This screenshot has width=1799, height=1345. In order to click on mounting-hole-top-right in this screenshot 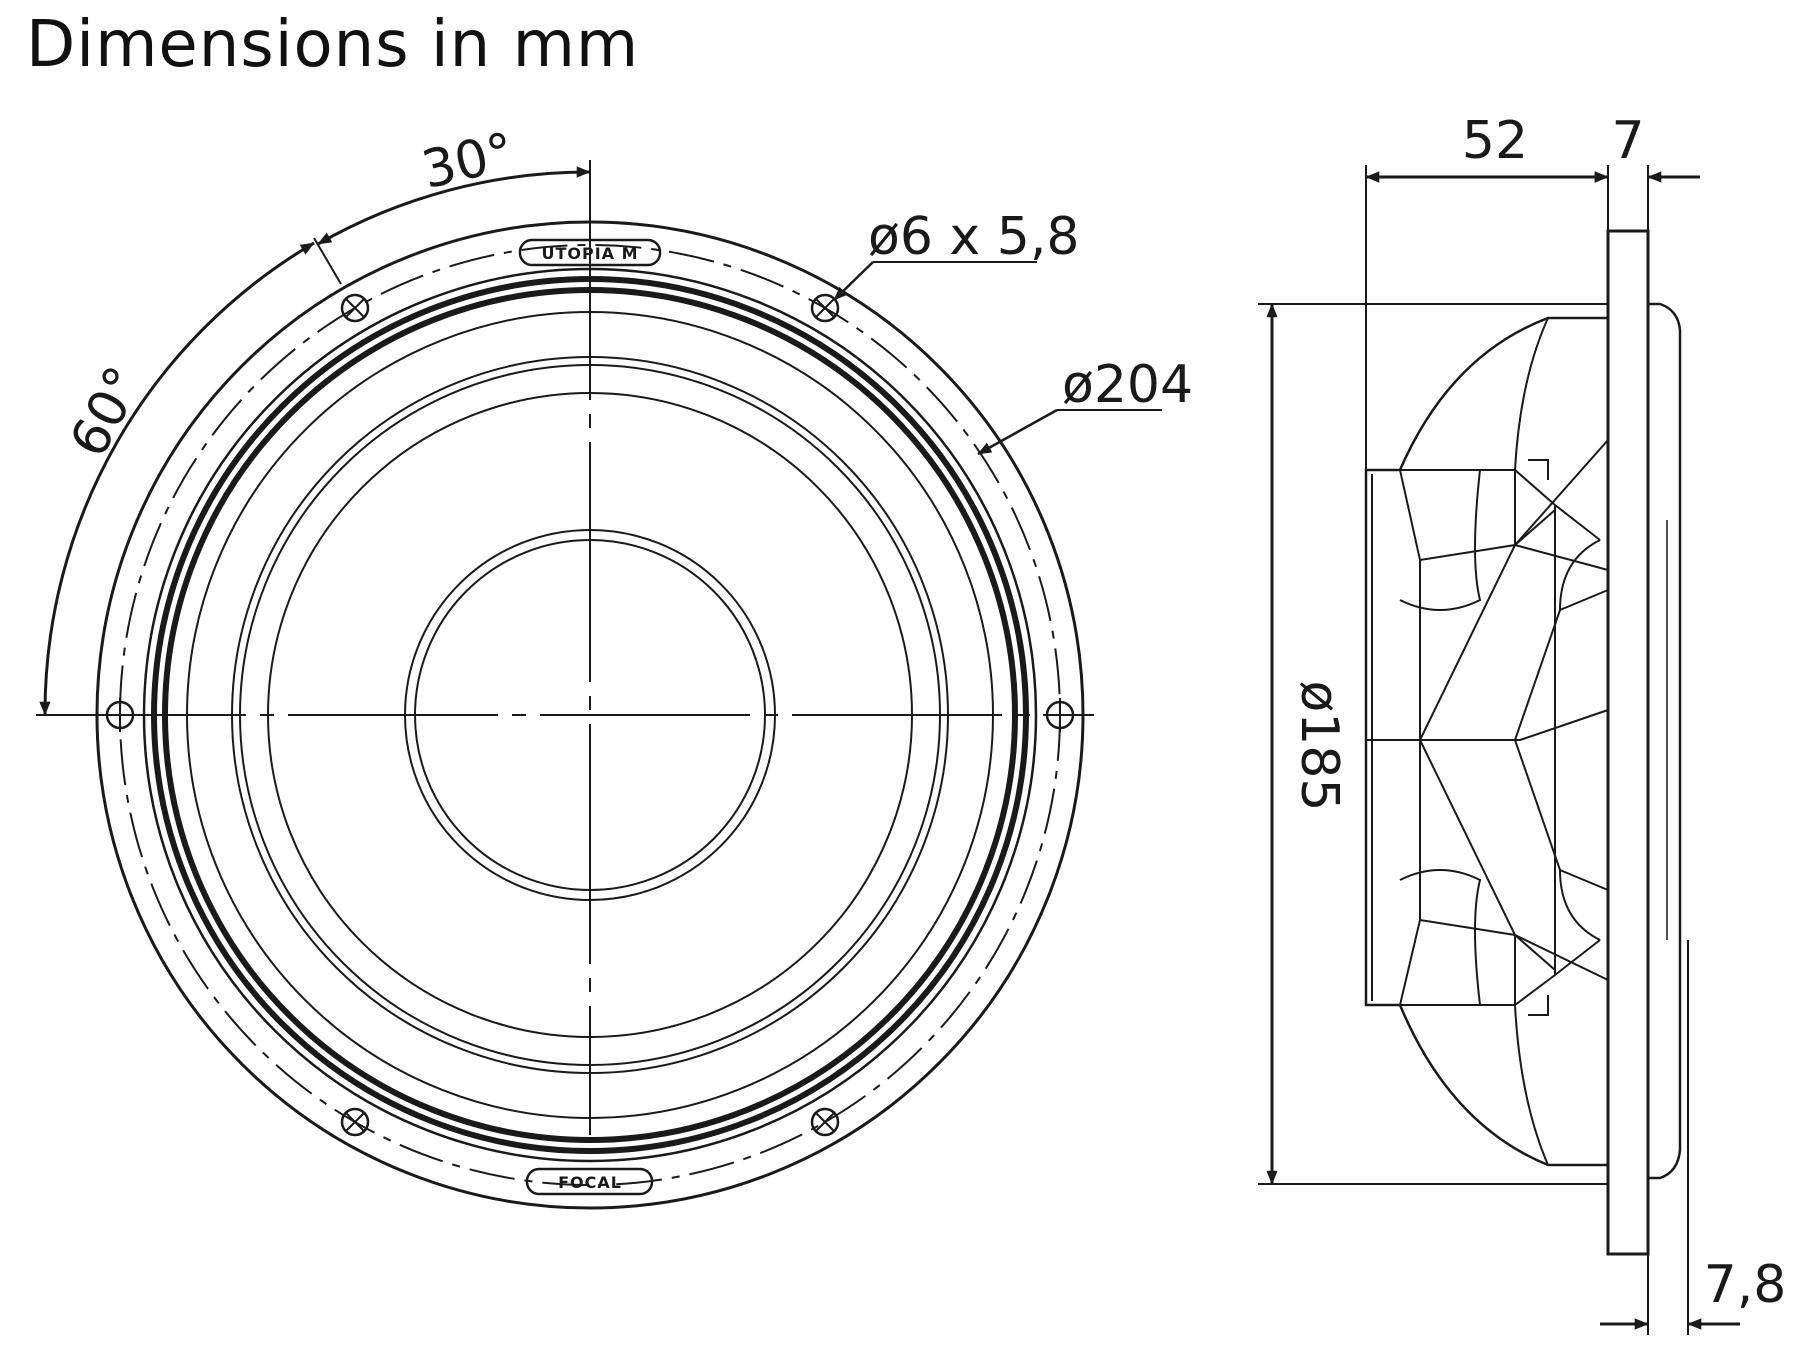, I will do `click(825, 308)`.